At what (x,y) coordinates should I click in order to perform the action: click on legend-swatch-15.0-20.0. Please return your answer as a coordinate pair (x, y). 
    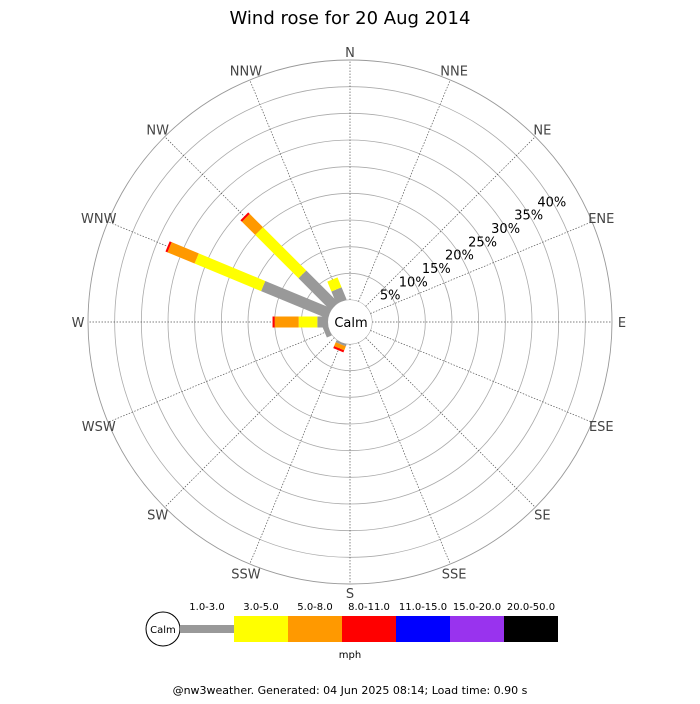
    Looking at the image, I should click on (477, 629).